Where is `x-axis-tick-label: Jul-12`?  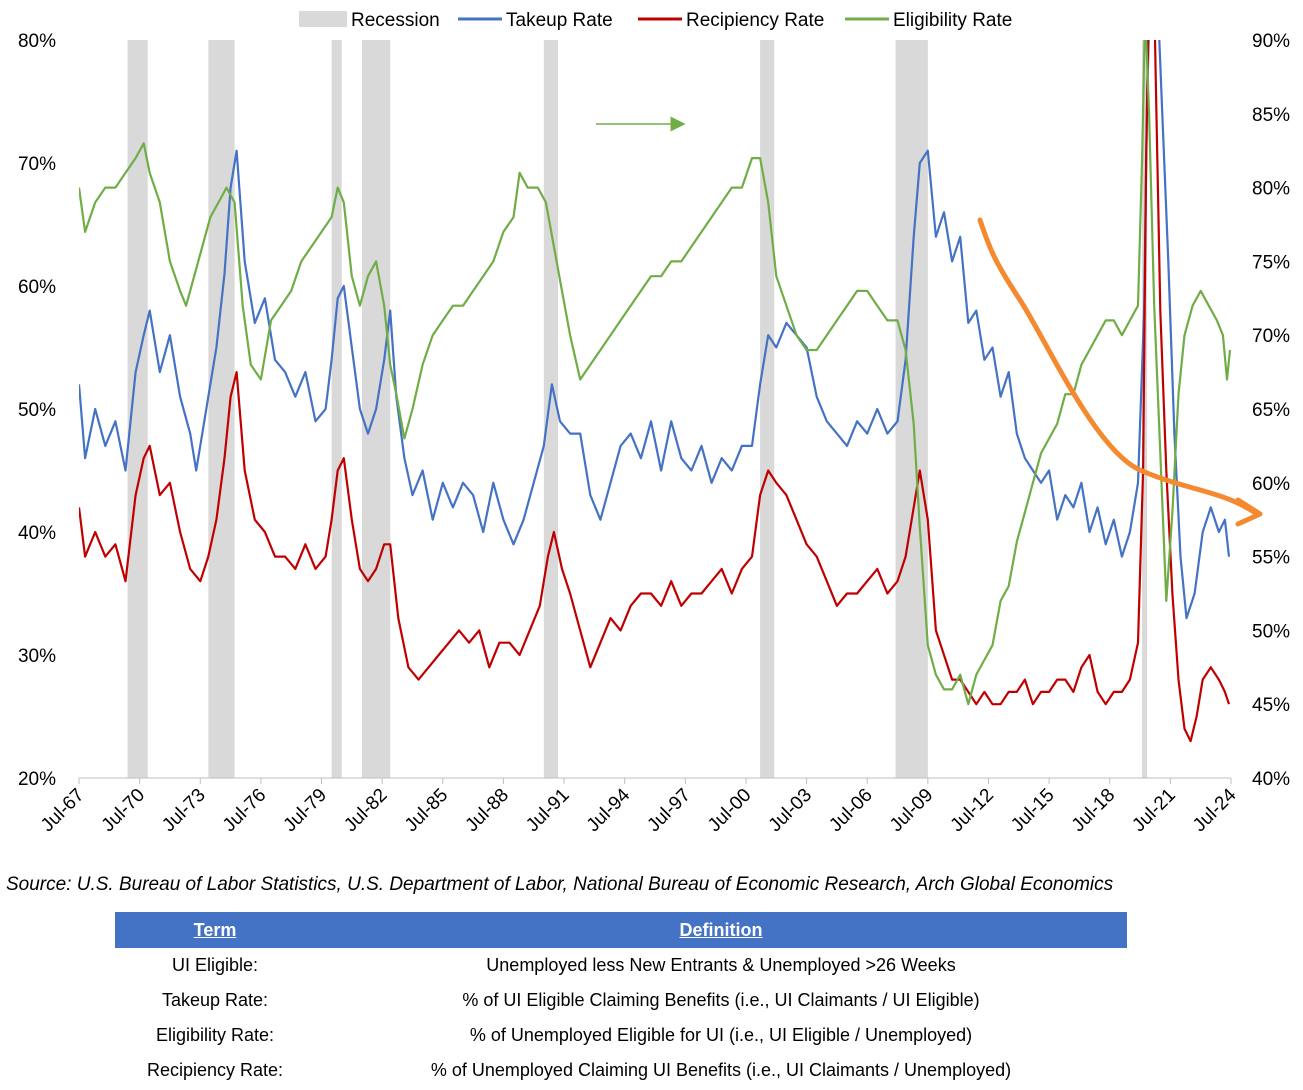
x-axis-tick-label: Jul-12 is located at coordinates (972, 810).